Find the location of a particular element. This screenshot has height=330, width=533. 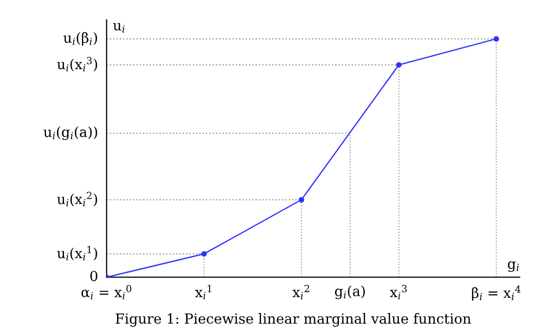

x-tick-label: x$_{i}$$^{2}$ is located at coordinates (301, 292).